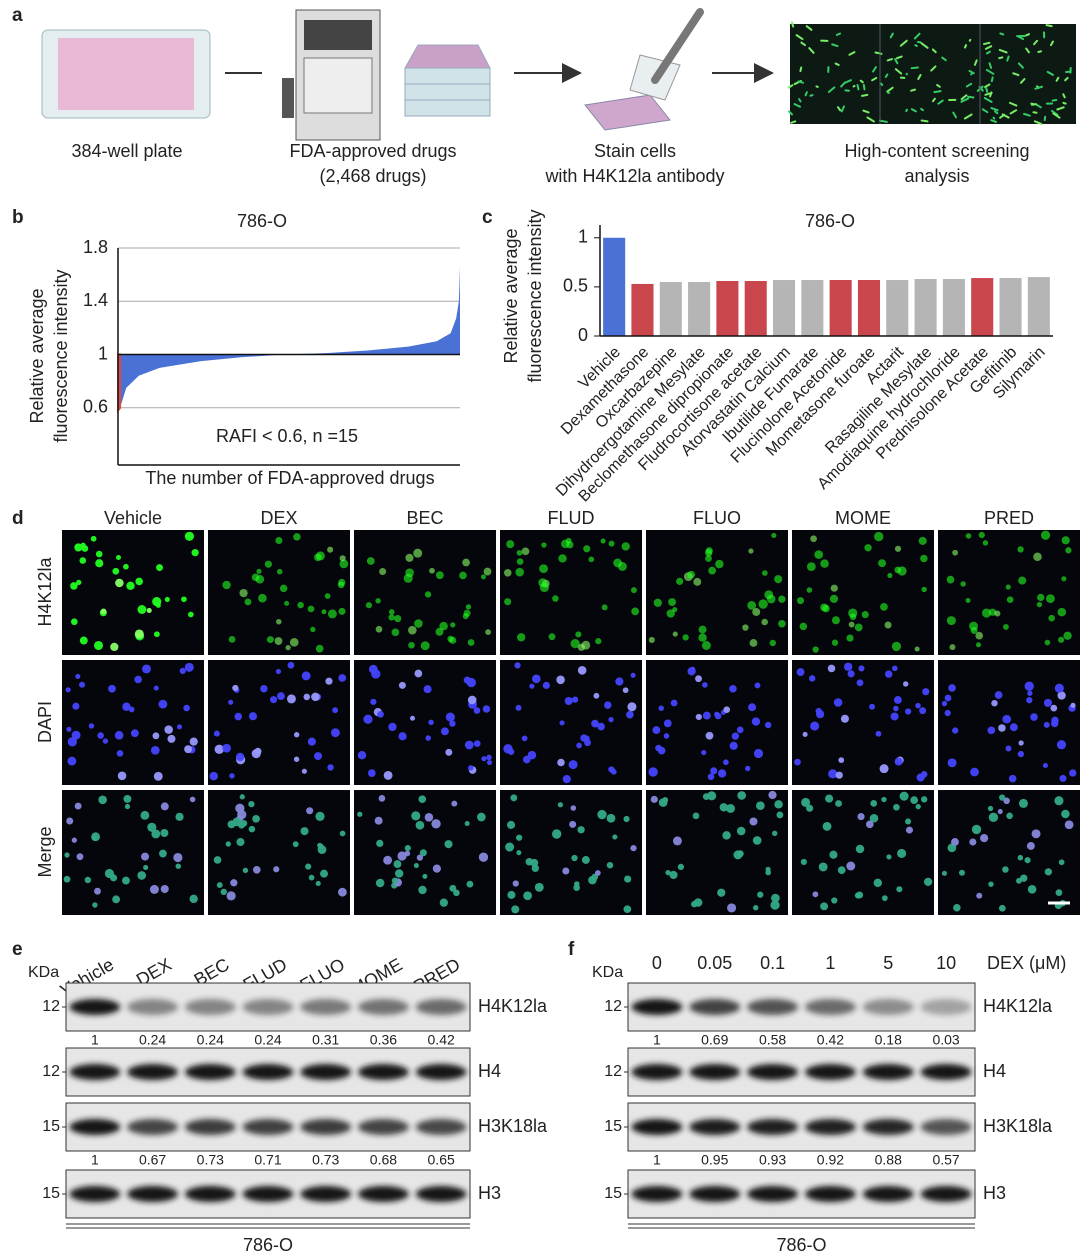  Describe the element at coordinates (268, 1007) in the screenshot. I see `band` at that location.